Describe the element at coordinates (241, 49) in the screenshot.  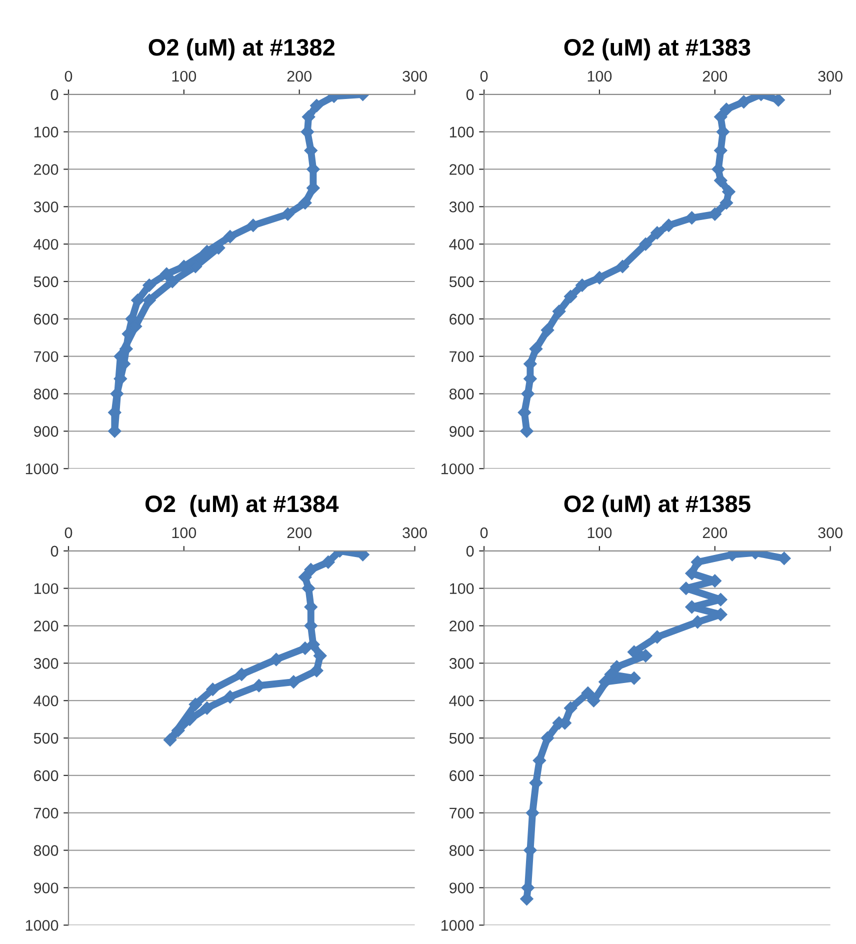
I see `chart-title: O2 (uM) at #1382` at that location.